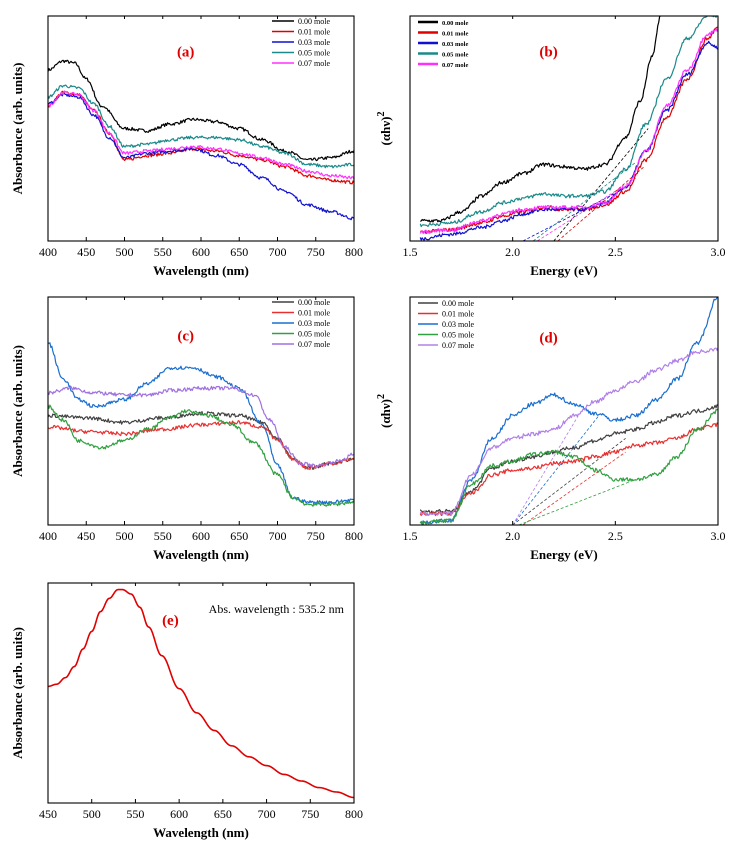 The width and height of the screenshot is (746, 860). I want to click on x-tick-label-c-7: 750, so click(316, 536).